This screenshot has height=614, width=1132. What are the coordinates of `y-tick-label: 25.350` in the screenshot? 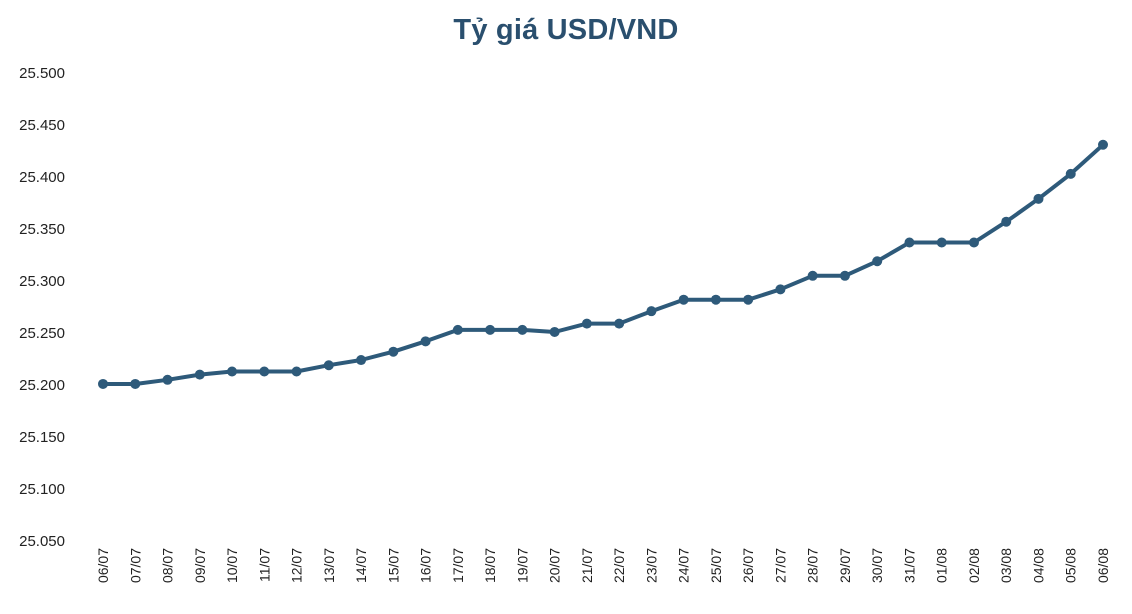 It's located at (42, 229).